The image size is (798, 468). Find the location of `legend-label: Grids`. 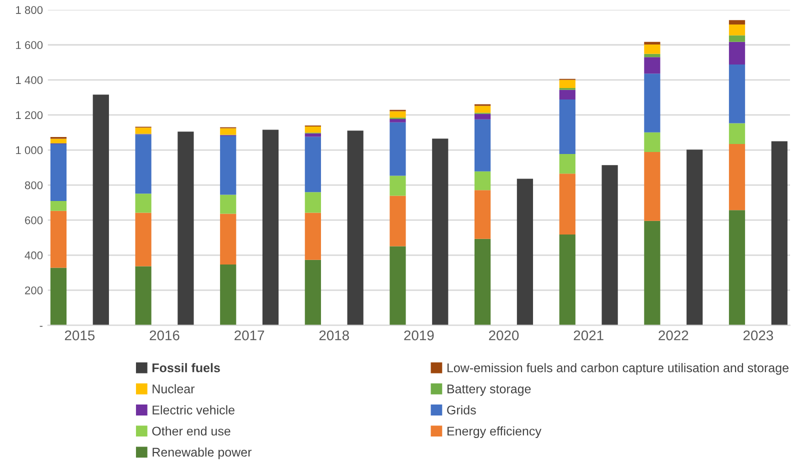

legend-label: Grids is located at coordinates (461, 409).